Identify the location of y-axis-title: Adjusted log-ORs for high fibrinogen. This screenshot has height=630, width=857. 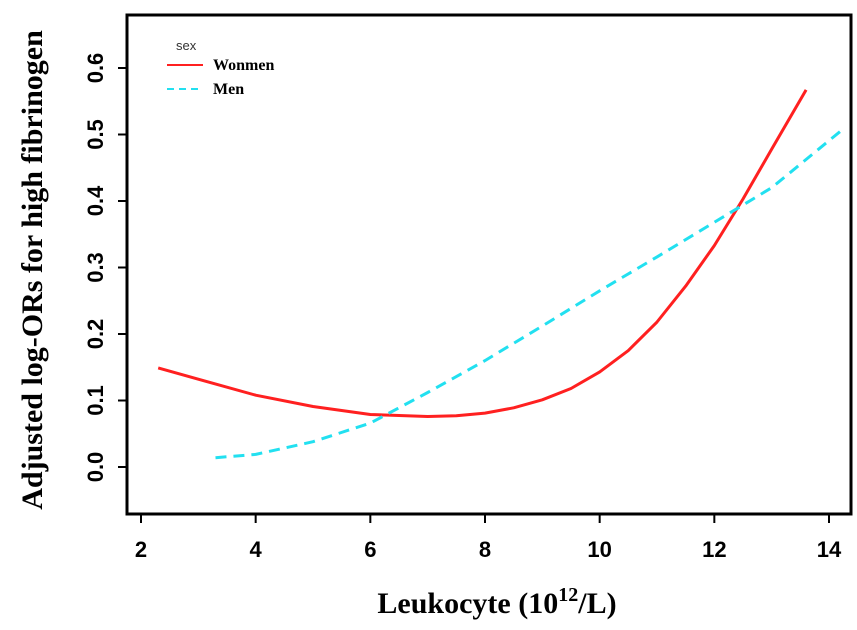
(32, 270).